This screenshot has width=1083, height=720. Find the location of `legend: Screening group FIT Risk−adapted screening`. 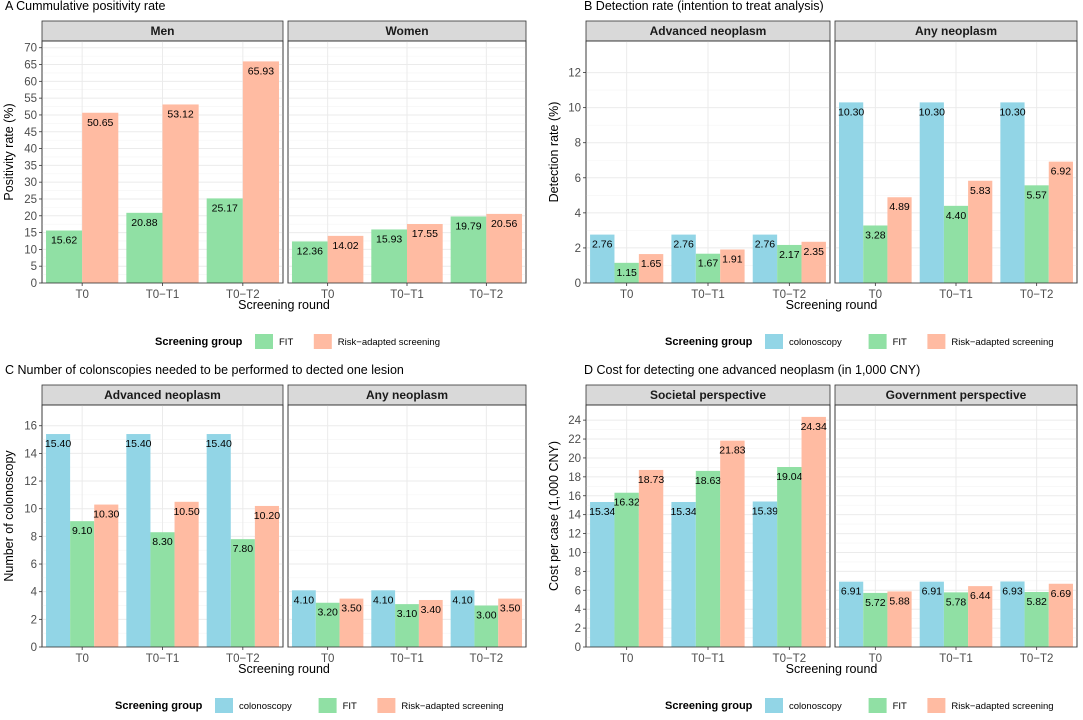

legend: Screening group FIT Risk−adapted screening is located at coordinates (297, 341).